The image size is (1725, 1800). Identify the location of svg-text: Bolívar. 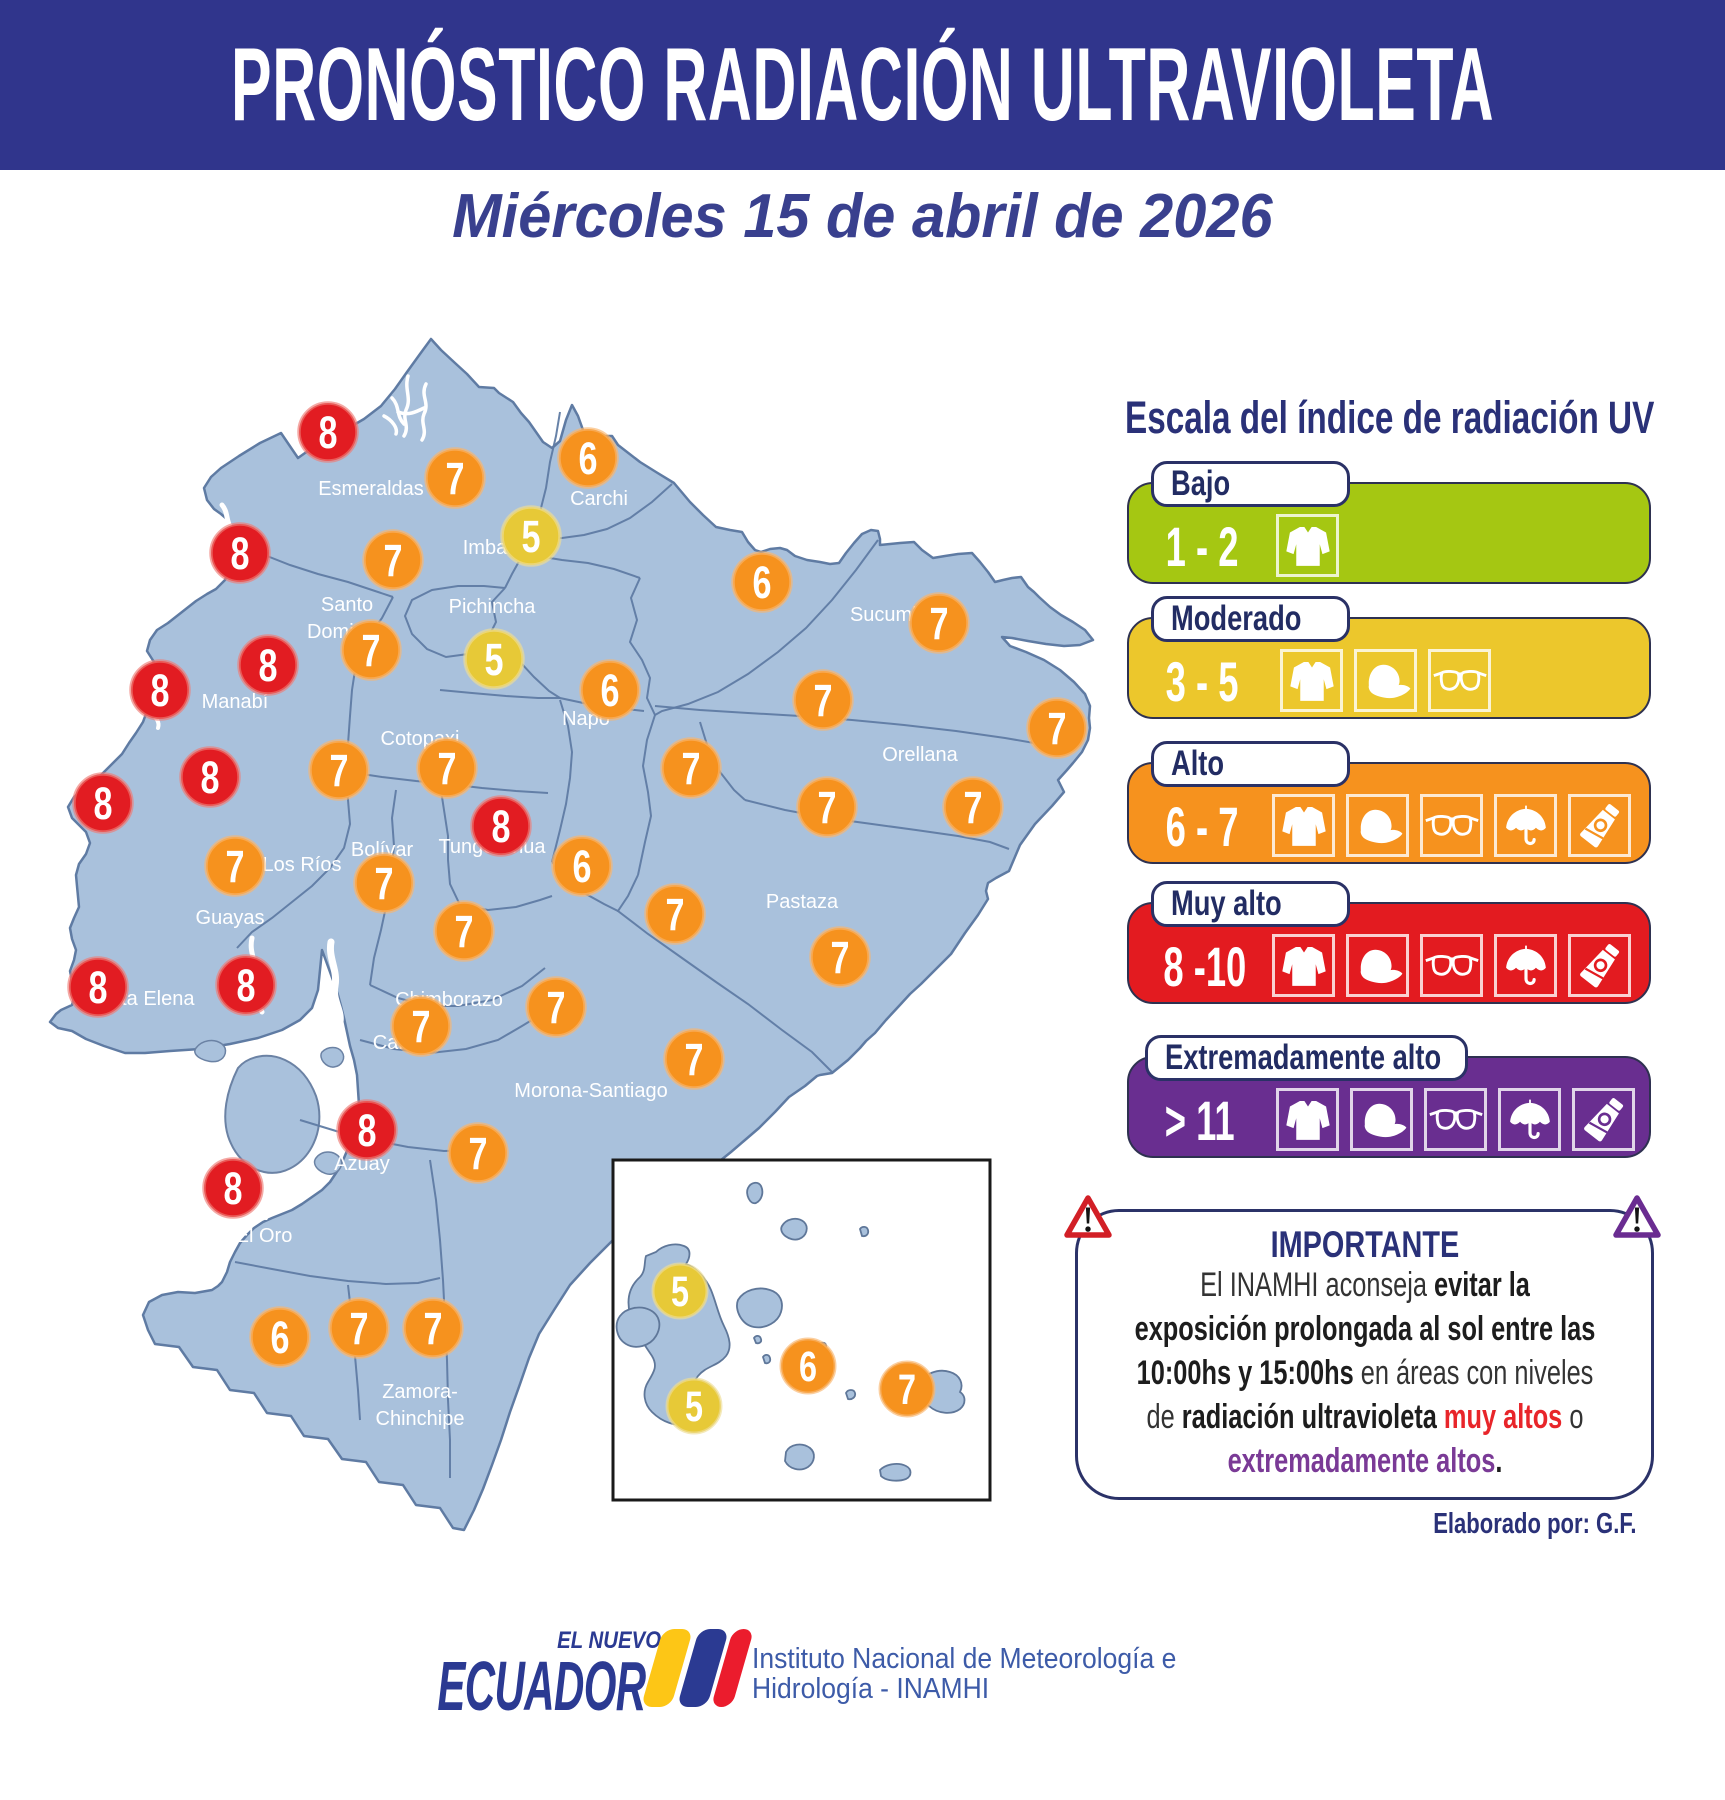
(382, 850).